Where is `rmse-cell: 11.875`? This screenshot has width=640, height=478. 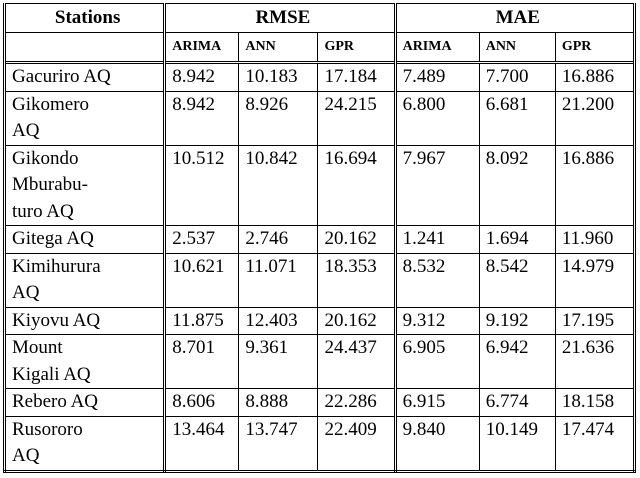 rmse-cell: 11.875 is located at coordinates (202, 320).